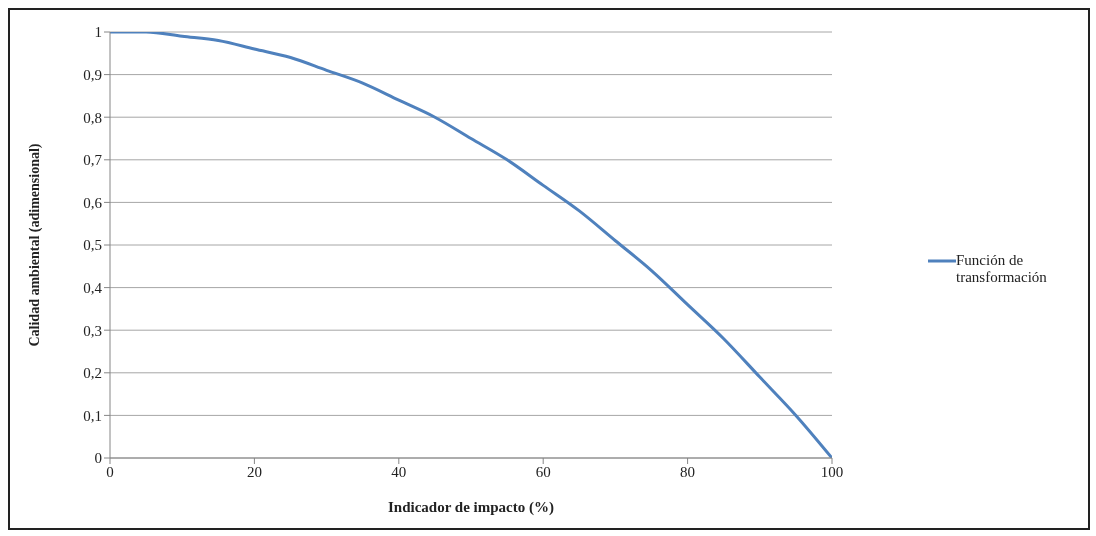 The height and width of the screenshot is (536, 1096). What do you see at coordinates (1002, 269) in the screenshot?
I see `legend-label: Función de transformación` at bounding box center [1002, 269].